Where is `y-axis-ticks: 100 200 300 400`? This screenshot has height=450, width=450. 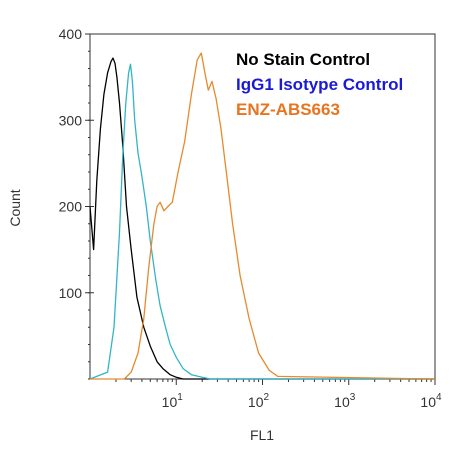
y-axis-ticks: 100 200 300 400 is located at coordinates (76, 203).